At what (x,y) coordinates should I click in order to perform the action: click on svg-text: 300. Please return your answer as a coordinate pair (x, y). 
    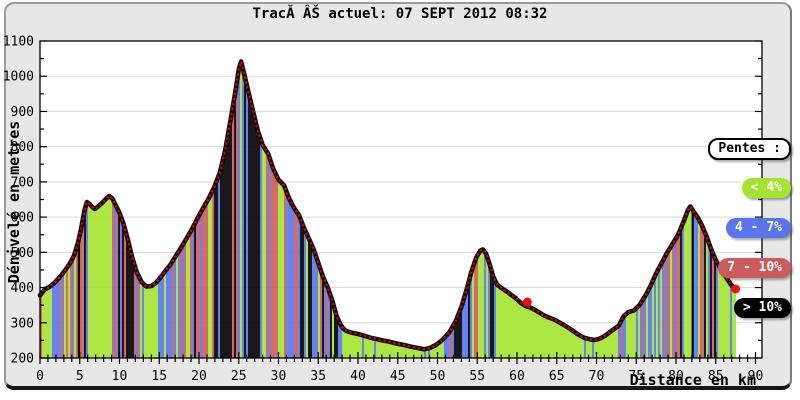
    Looking at the image, I should click on (22, 323).